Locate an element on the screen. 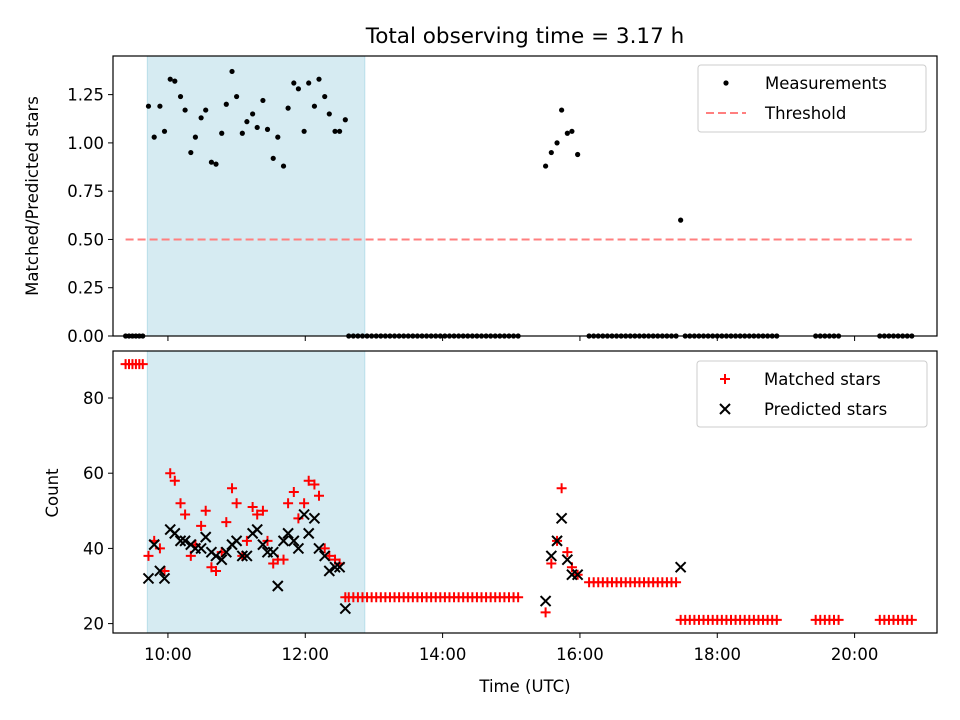 The image size is (960, 720). y-axis-top: 0.00 0.25 0.50 0.75 1.00 1.25 is located at coordinates (90, 216).